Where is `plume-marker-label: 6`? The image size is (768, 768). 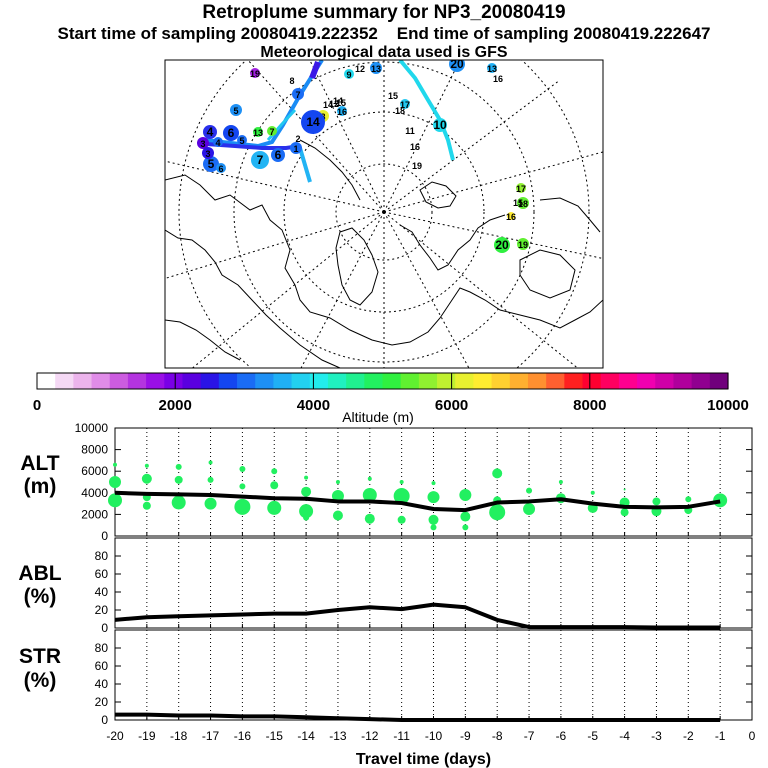
plume-marker-label: 6 is located at coordinates (278, 155).